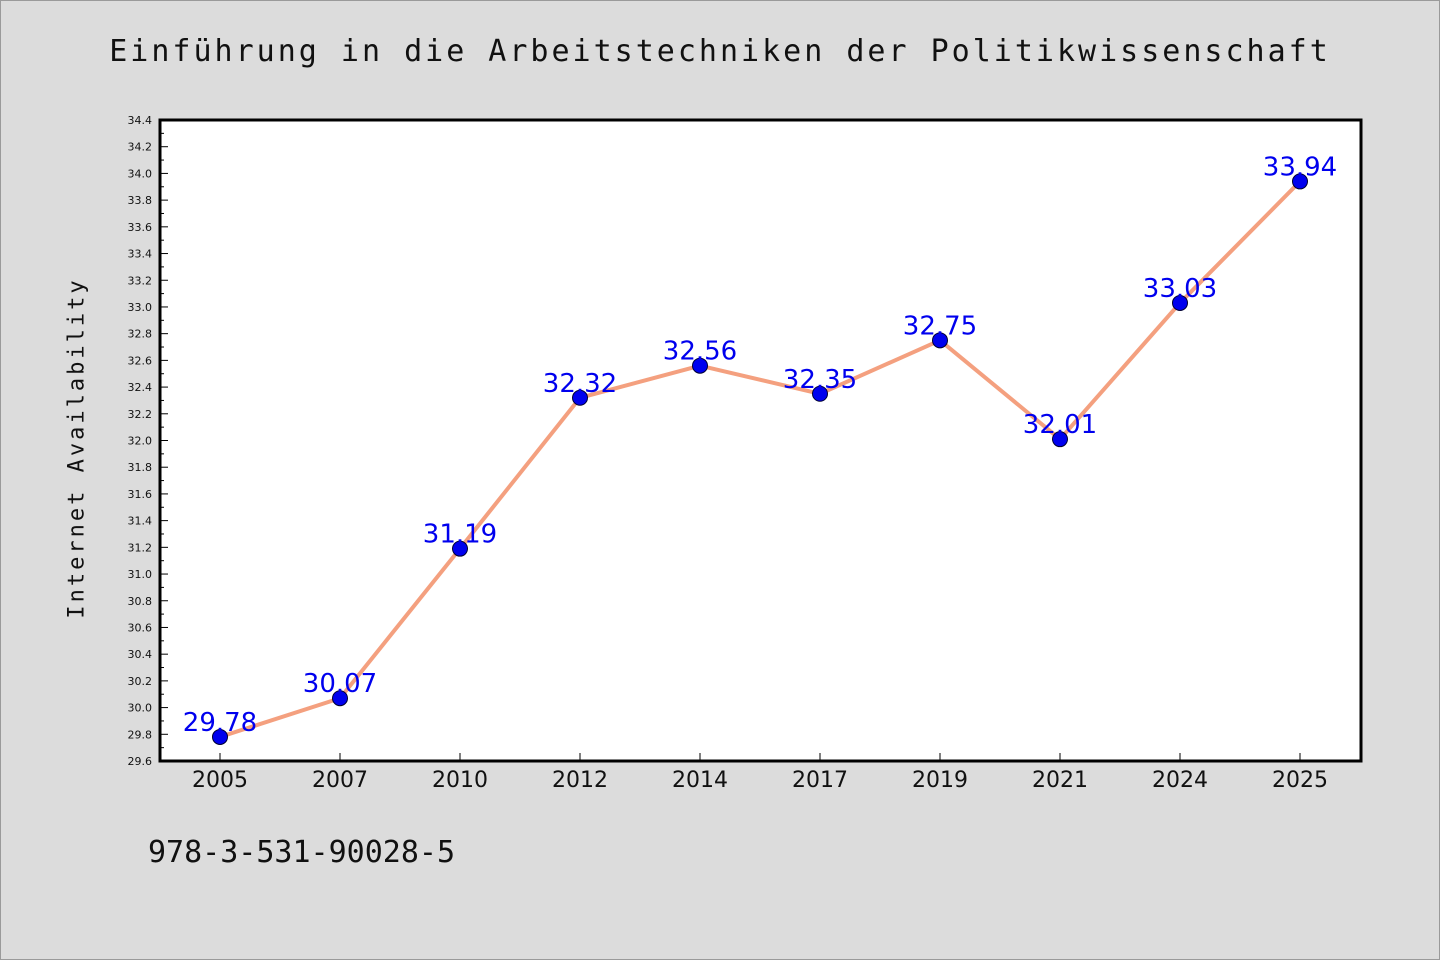 The image size is (1440, 960). Describe the element at coordinates (1180, 289) in the screenshot. I see `data-label: 33.03` at that location.